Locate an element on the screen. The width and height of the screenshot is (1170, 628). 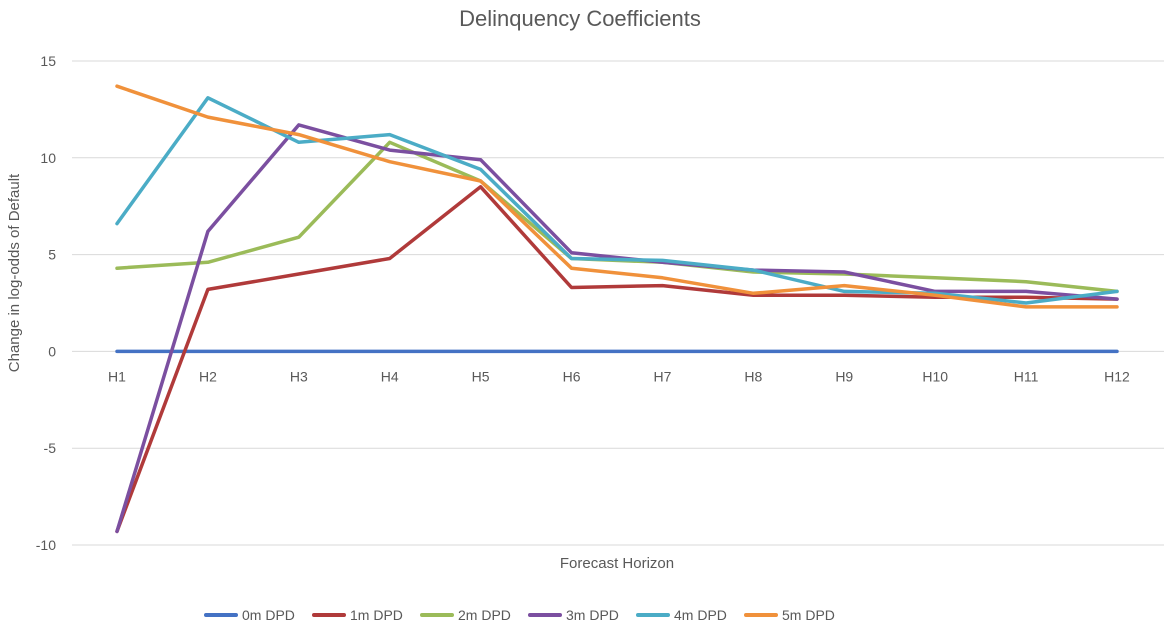
legend-item: 2m DPD is located at coordinates (465, 615).